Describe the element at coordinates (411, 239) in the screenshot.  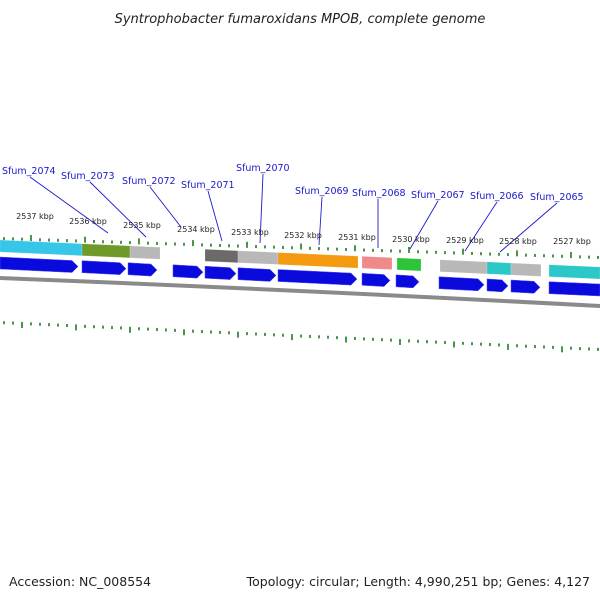
I see `scale-label: 2530 kbp` at that location.